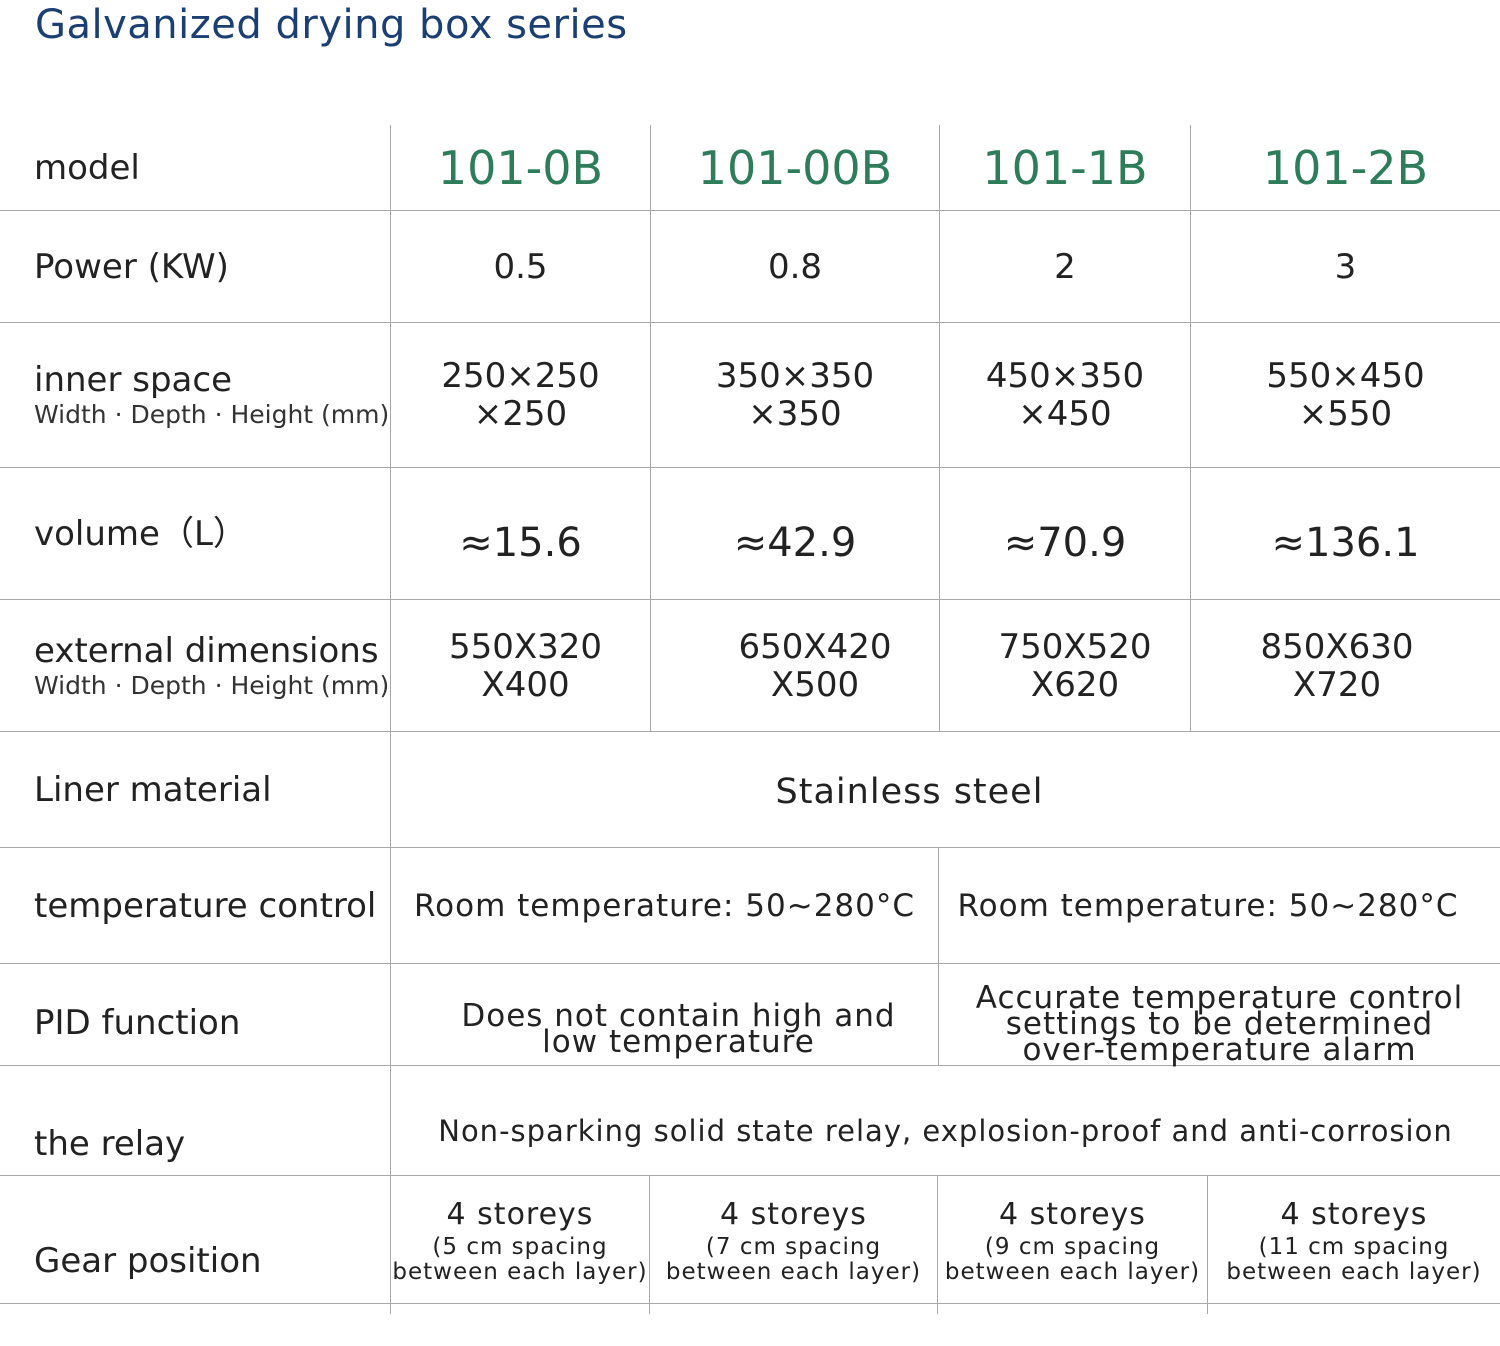 The width and height of the screenshot is (1500, 1346). I want to click on row-label-model: model, so click(87, 167).